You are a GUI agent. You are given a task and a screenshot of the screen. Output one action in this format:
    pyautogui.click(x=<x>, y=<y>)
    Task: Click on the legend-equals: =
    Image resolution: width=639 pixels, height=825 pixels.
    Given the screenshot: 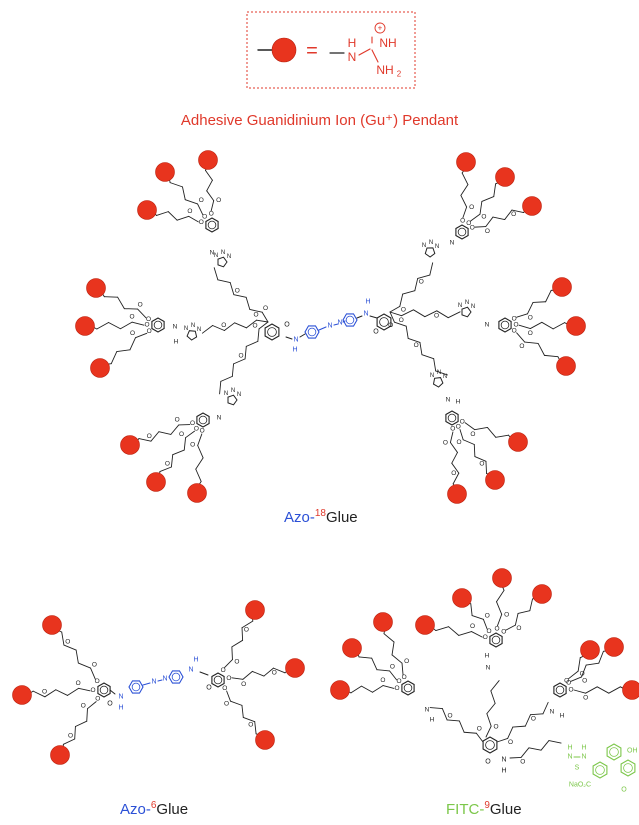 What is the action you would take?
    pyautogui.click(x=312, y=51)
    